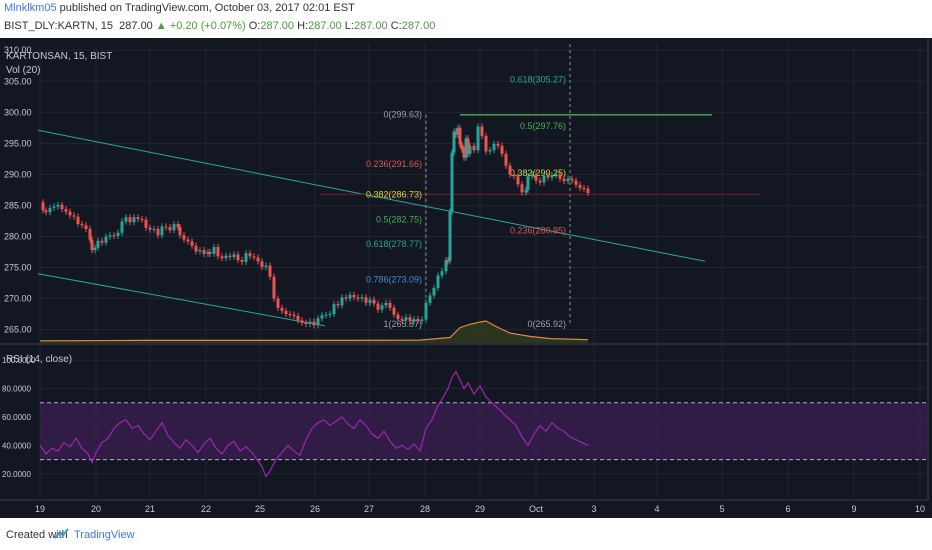 Image resolution: width=932 pixels, height=550 pixels. Describe the element at coordinates (150, 509) in the screenshot. I see `time-tick-label: 21` at that location.